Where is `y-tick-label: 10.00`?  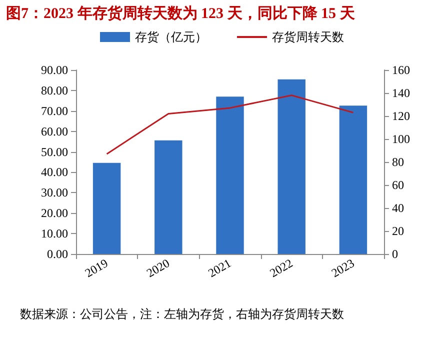
y-tick-label: 10.00 is located at coordinates (54, 233).